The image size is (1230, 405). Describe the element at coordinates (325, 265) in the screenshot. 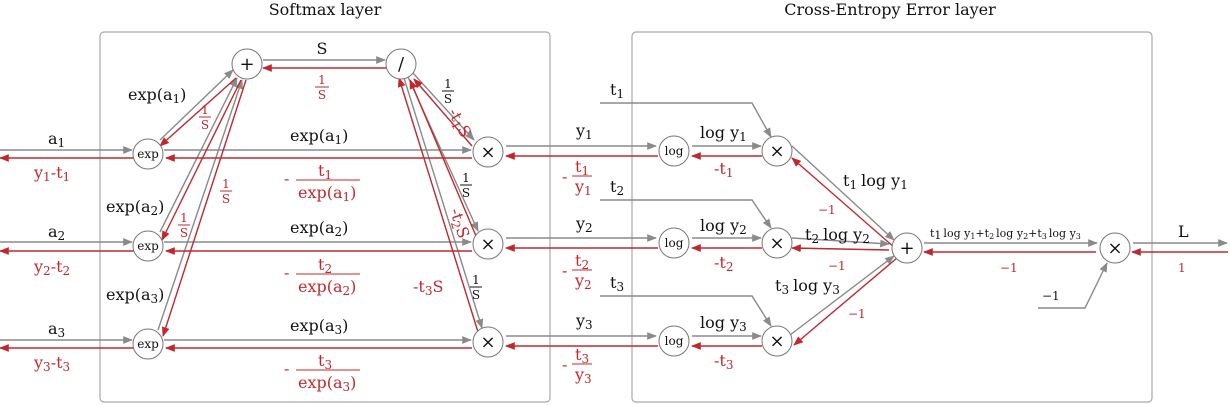

I see `svg-text: t2` at that location.